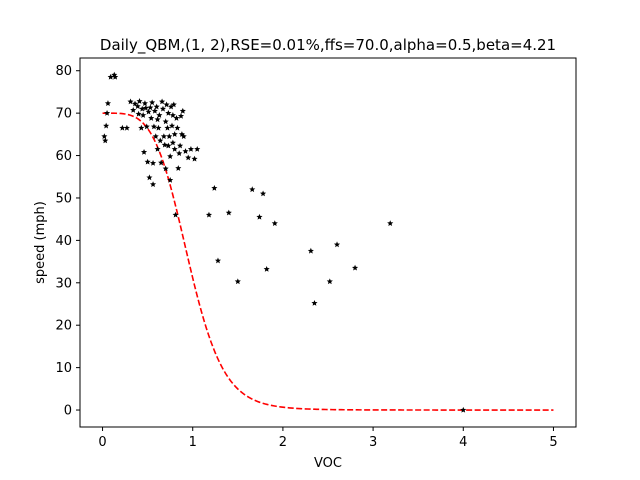  Describe the element at coordinates (553, 442) in the screenshot. I see `x-tick-label: 5` at that location.